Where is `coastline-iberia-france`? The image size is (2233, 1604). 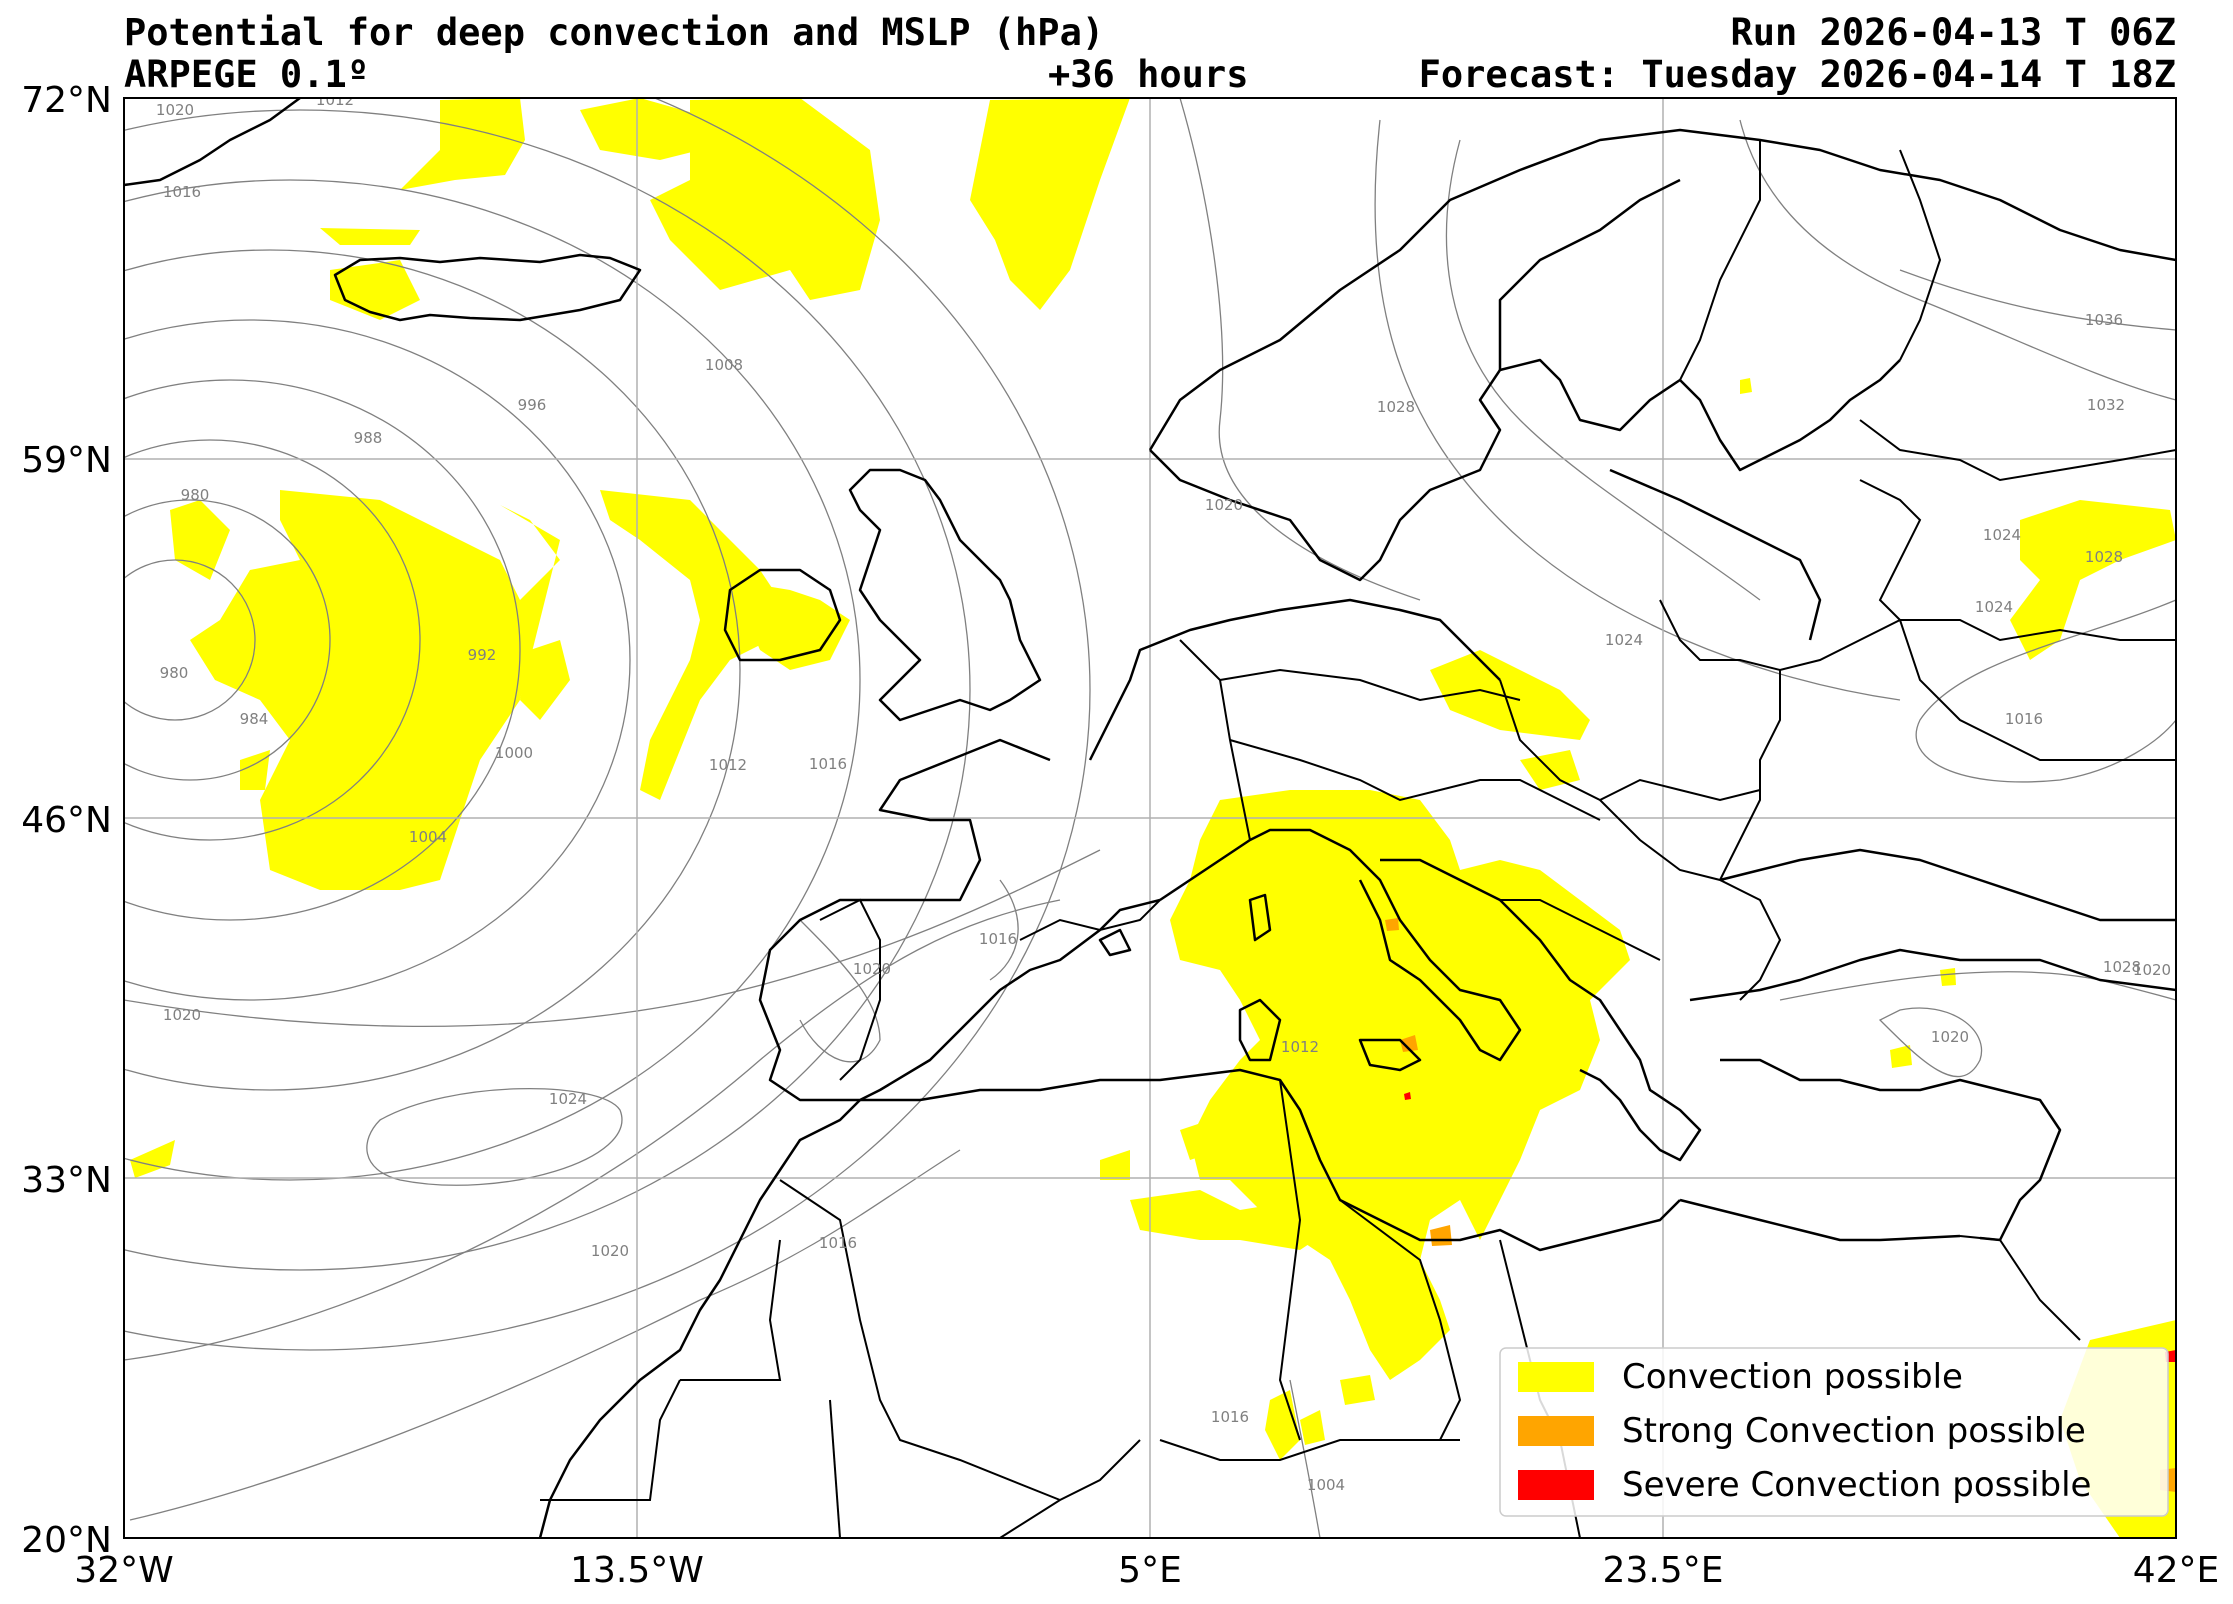 coastline-iberia-france is located at coordinates (959, 920).